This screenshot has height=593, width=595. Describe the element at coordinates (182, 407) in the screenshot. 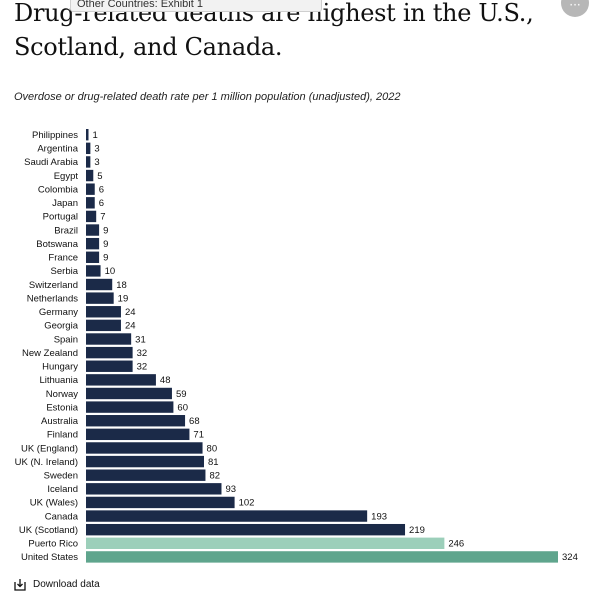

I see `value-label-estonia: 60` at that location.